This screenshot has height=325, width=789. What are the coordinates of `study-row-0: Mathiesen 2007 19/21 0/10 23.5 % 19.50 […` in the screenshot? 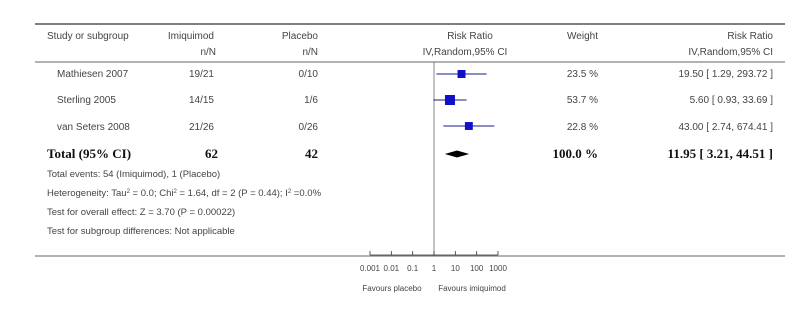 It's located at (415, 74).